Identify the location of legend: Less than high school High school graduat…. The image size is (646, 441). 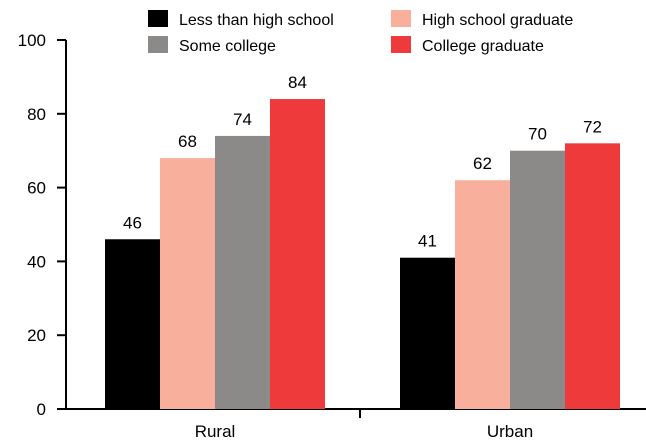
(360, 32).